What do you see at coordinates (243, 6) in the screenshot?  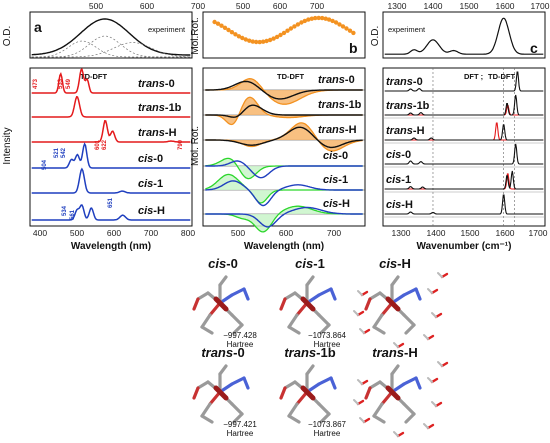 I see `top-tick-b-0: 500` at bounding box center [243, 6].